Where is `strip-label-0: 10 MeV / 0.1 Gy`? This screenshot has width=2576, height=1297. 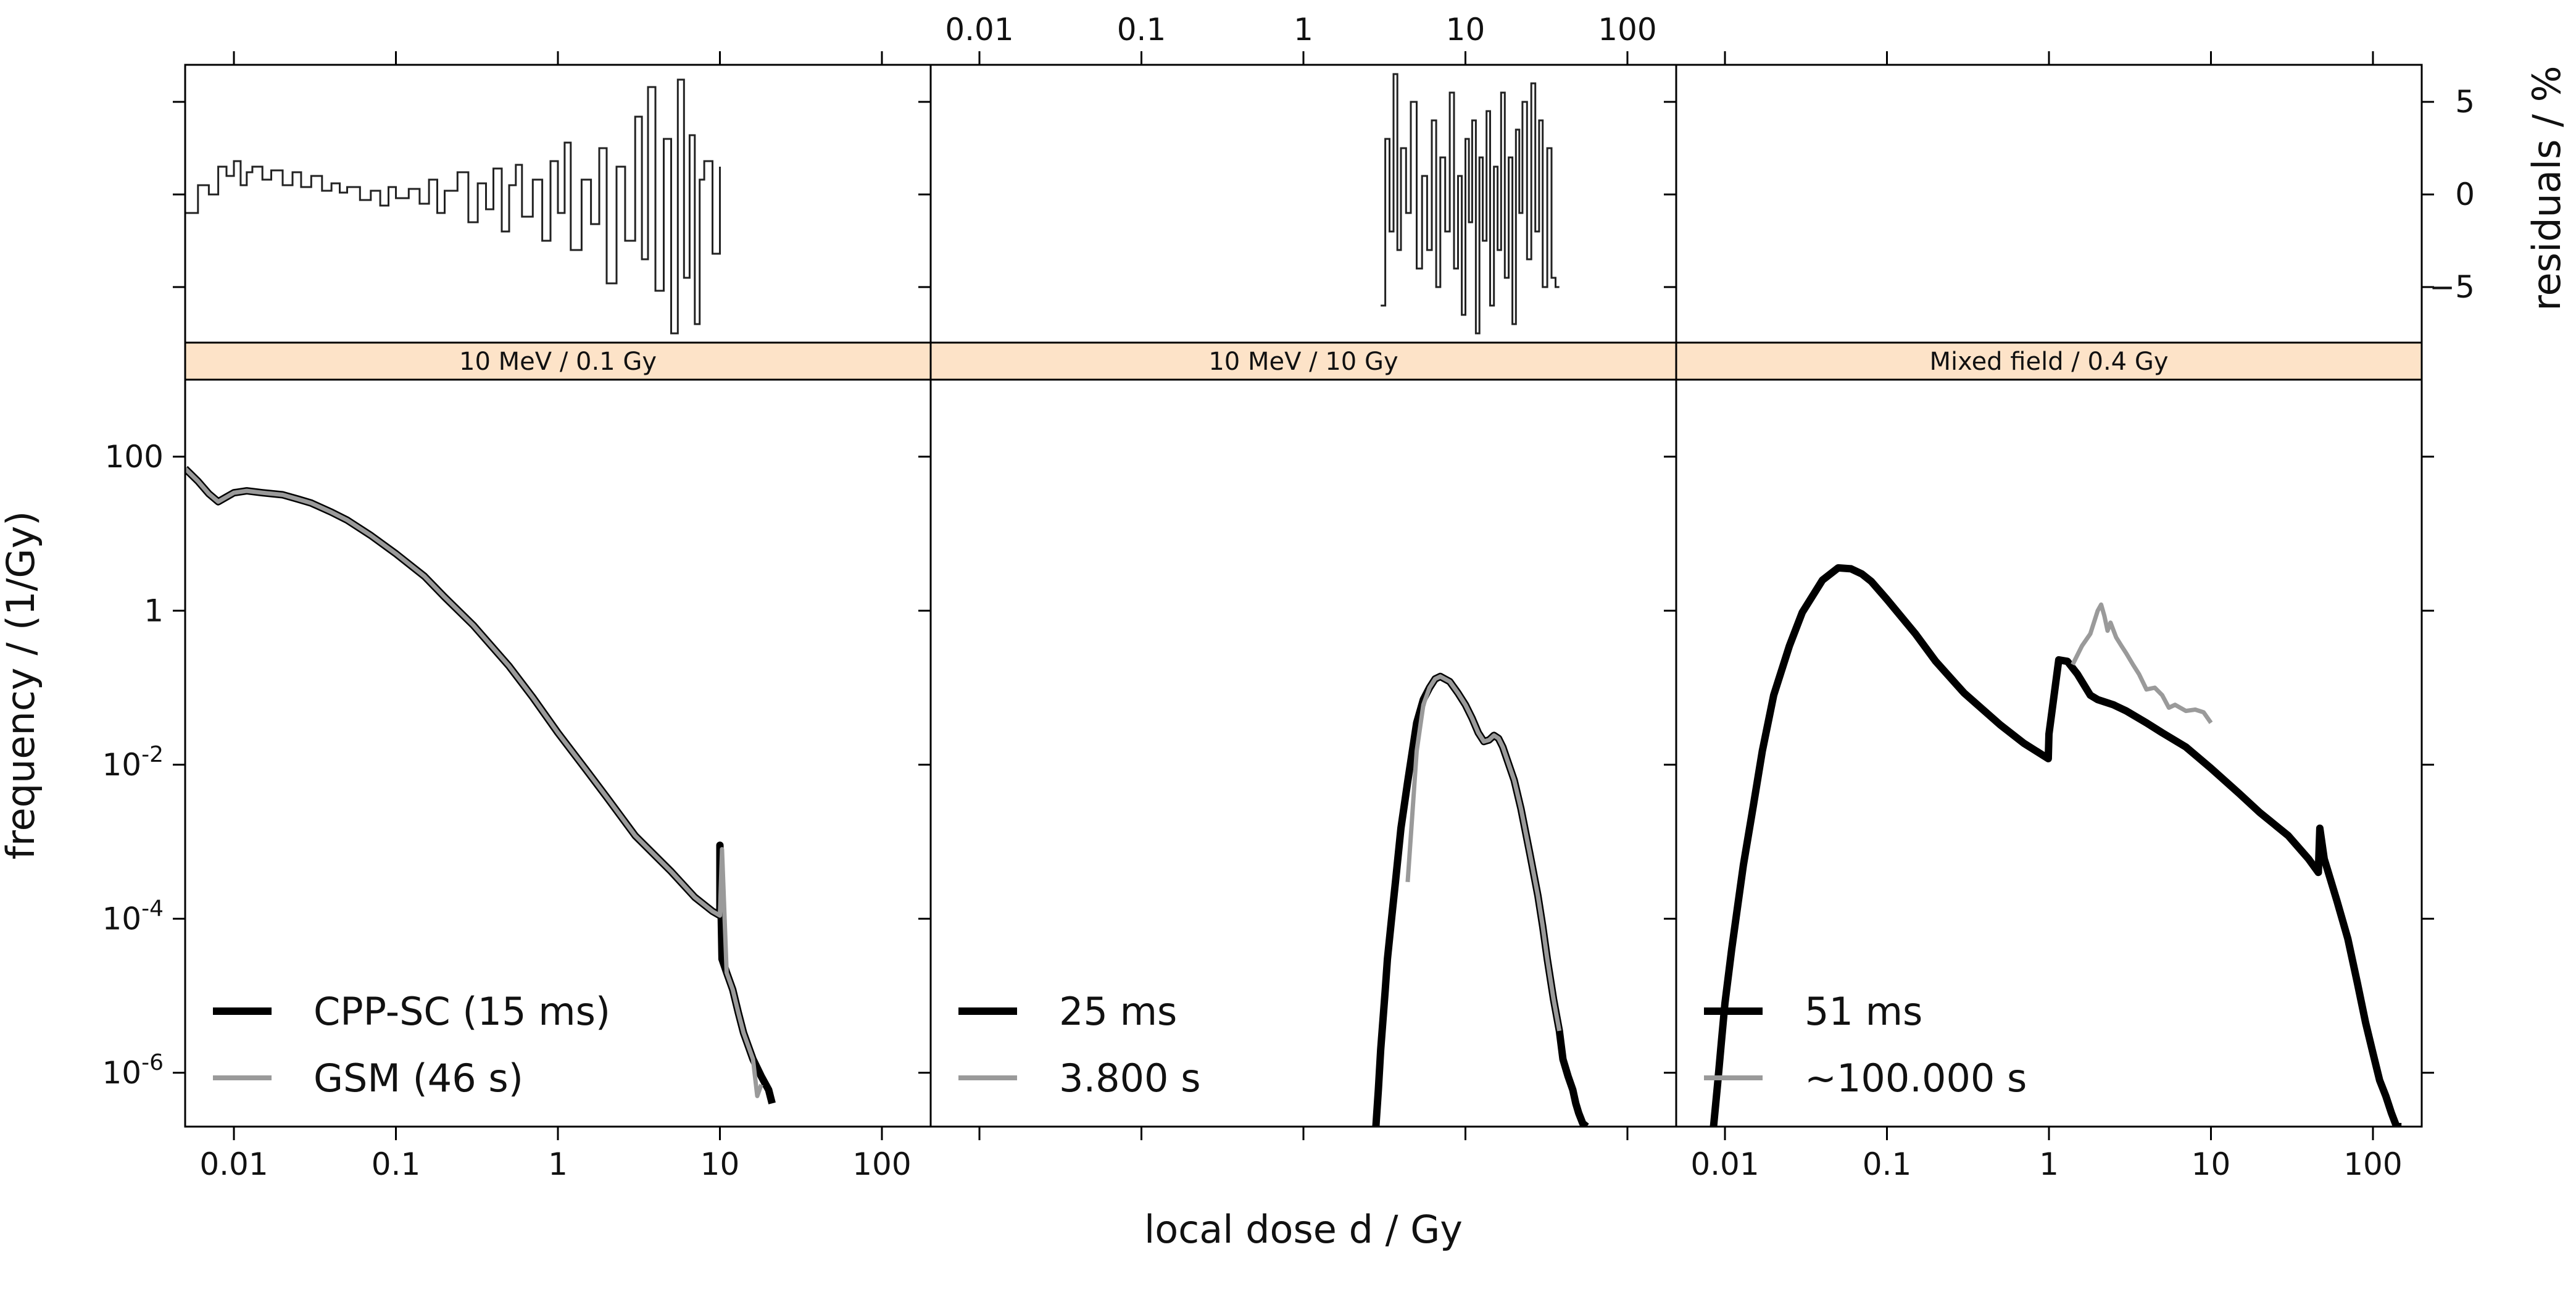
strip-label-0: 10 MeV / 0.1 Gy is located at coordinates (558, 362).